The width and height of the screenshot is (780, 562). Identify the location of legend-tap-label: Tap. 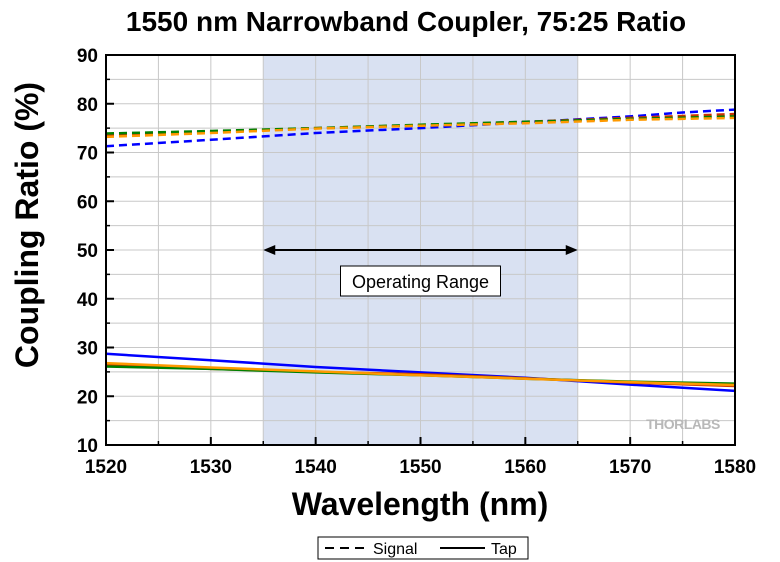
(504, 549).